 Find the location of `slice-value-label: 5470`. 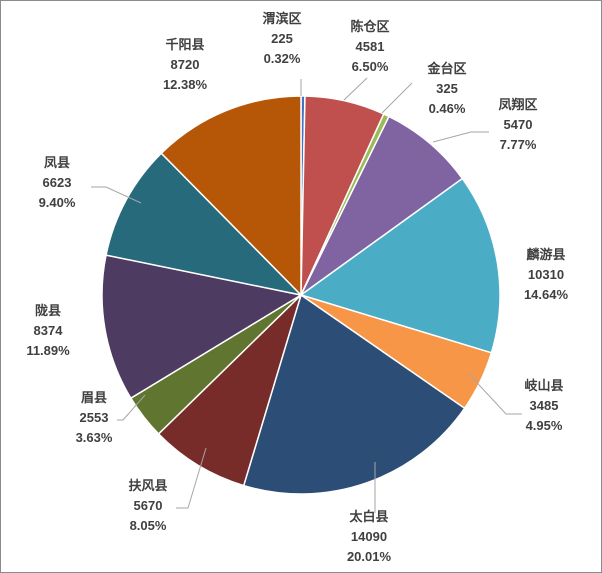

slice-value-label: 5470 is located at coordinates (518, 124).